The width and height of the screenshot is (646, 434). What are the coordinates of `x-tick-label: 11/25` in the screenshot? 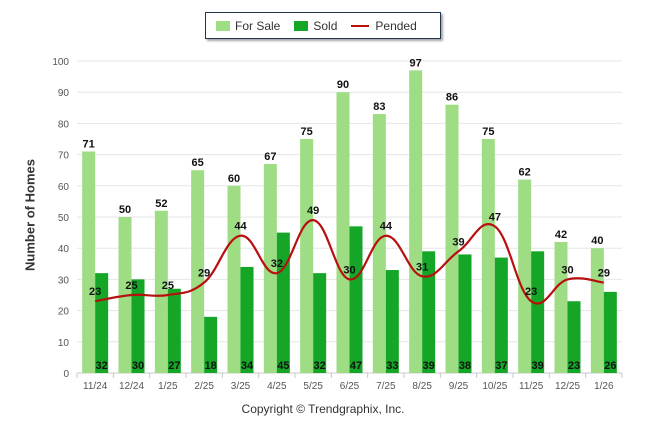 It's located at (531, 386).